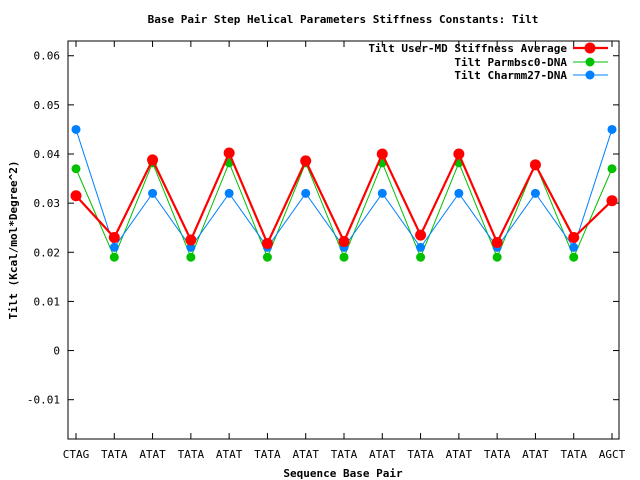  What do you see at coordinates (47, 154) in the screenshot?
I see `y-tick-label: 0.04` at bounding box center [47, 154].